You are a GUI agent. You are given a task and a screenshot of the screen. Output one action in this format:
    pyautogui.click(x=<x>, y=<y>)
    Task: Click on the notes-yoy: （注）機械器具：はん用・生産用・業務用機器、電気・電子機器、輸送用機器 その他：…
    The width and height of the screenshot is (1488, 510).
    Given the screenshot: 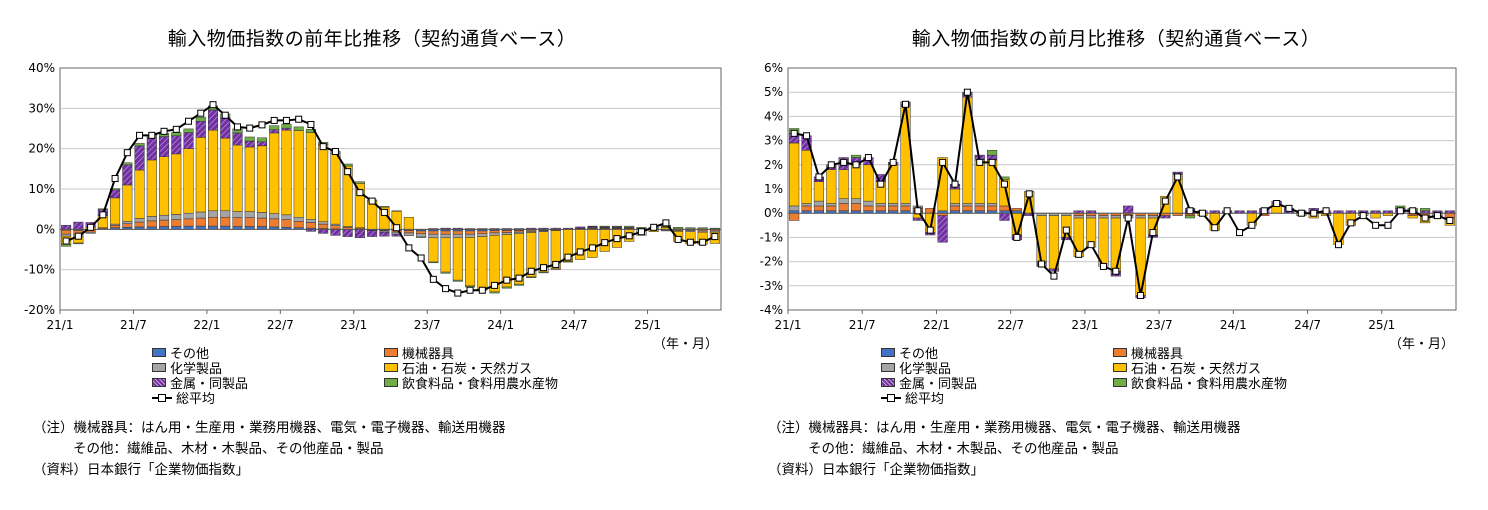 What is the action you would take?
    pyautogui.click(x=269, y=449)
    